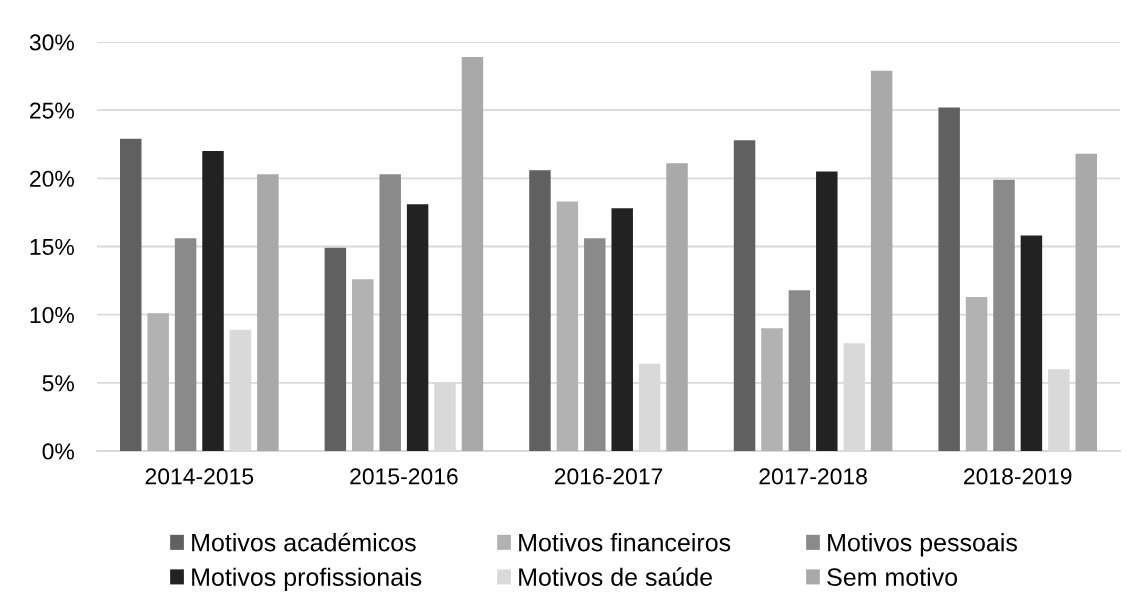 Image resolution: width=1132 pixels, height=604 pixels. What do you see at coordinates (404, 476) in the screenshot?
I see `x-tick-label: 2015-2016` at bounding box center [404, 476].